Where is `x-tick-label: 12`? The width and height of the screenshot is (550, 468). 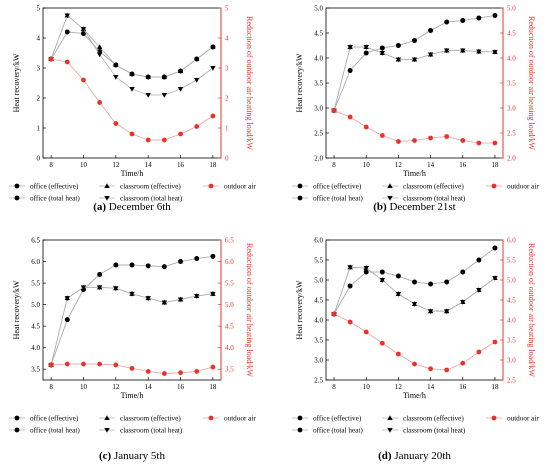 x-tick-label: 12 is located at coordinates (399, 387).